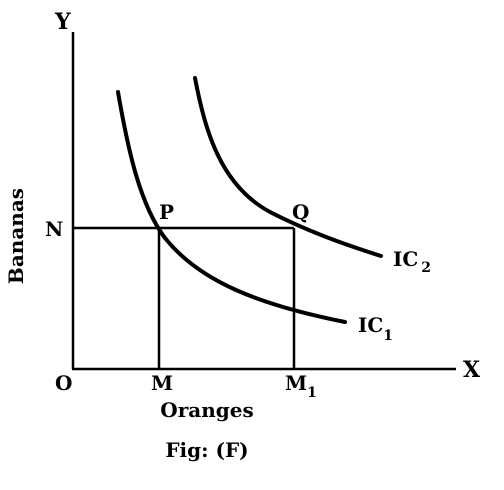  I want to click on x-axis-label: X, so click(472, 370).